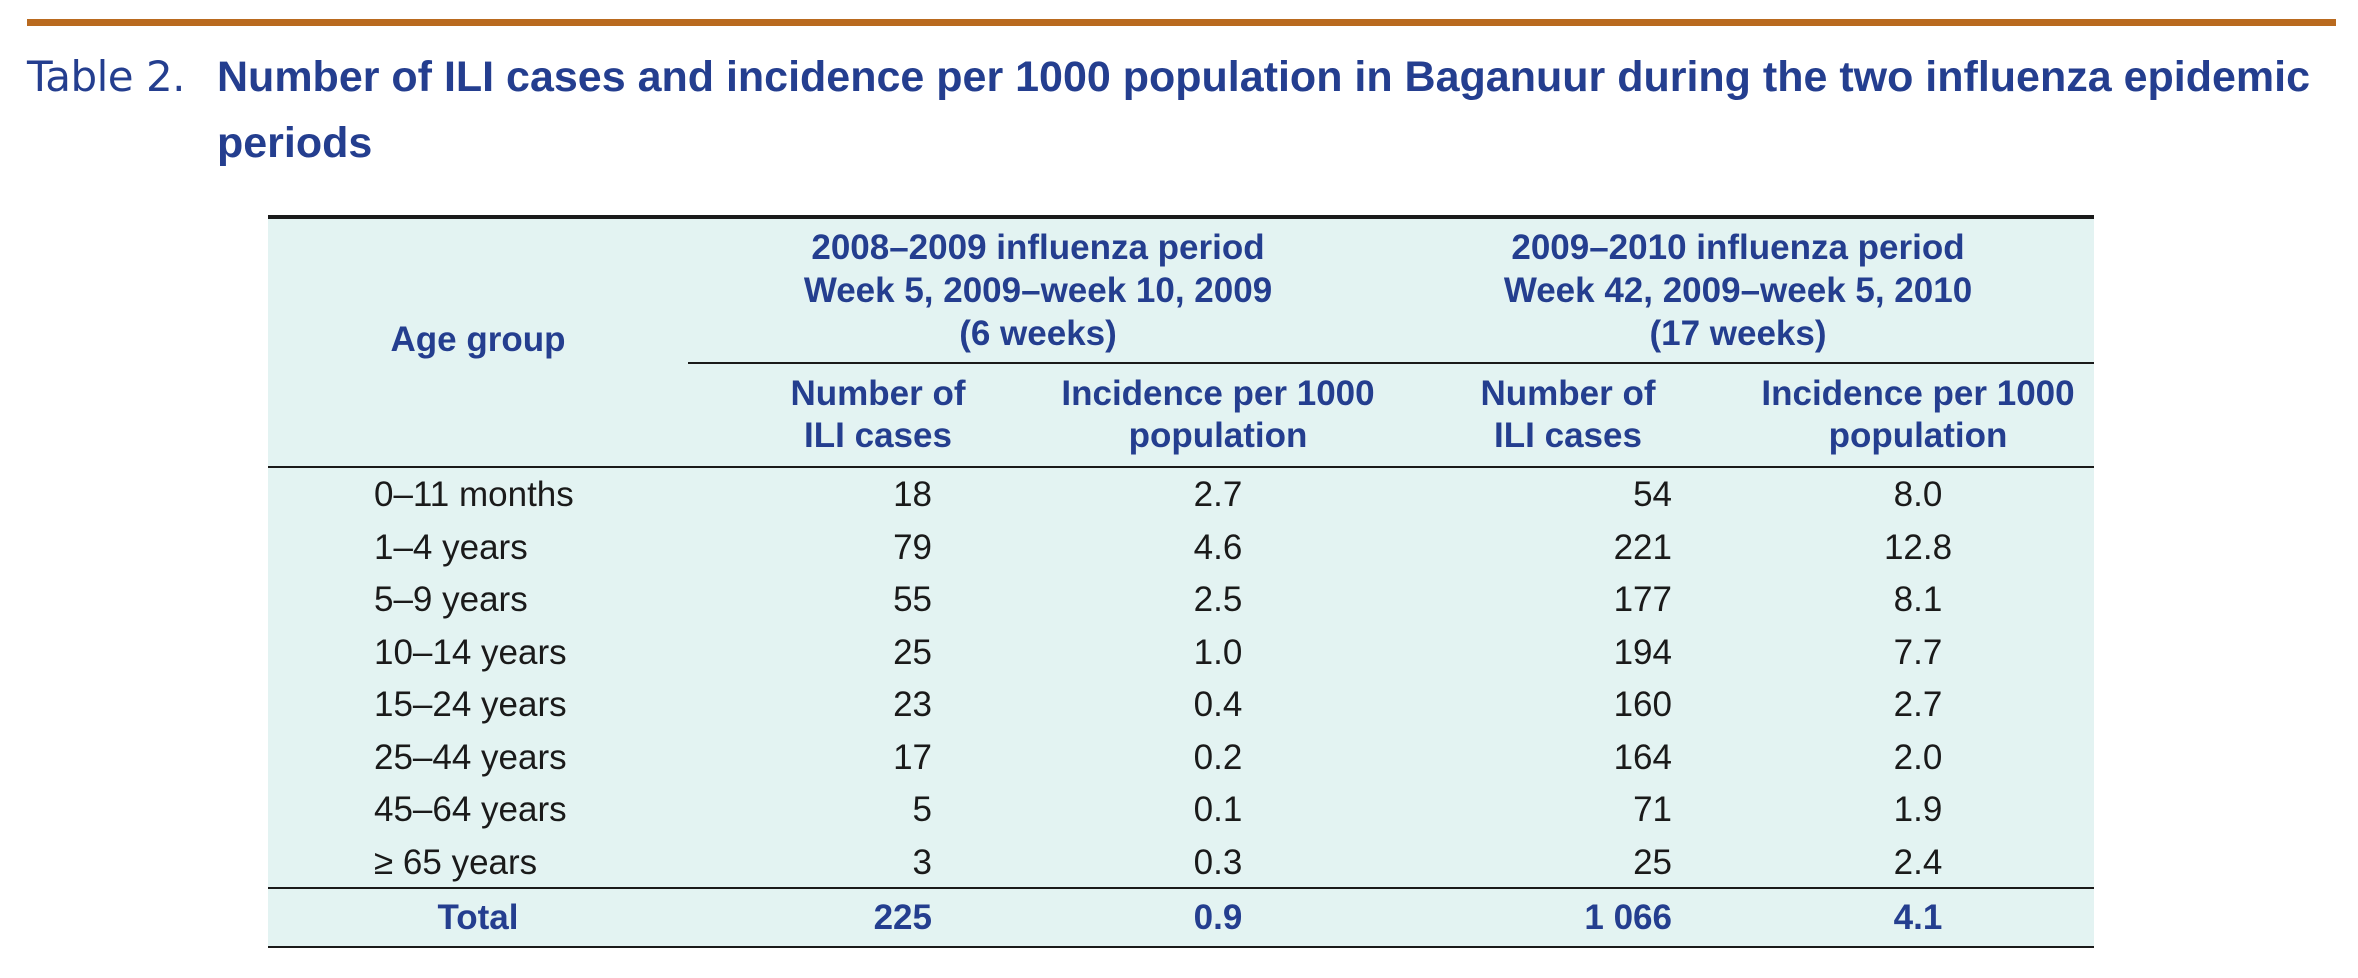  I want to click on p1-cases-cell: 17, so click(912, 757).